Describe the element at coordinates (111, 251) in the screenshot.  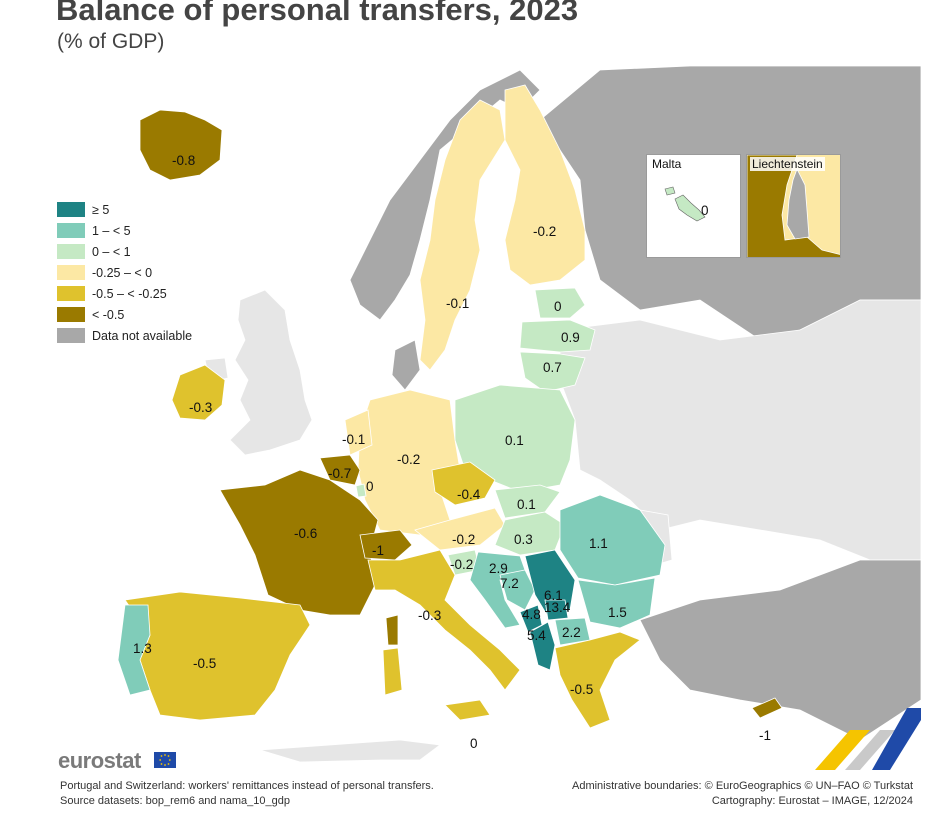
I see `legend-label: 0 – < 1` at that location.